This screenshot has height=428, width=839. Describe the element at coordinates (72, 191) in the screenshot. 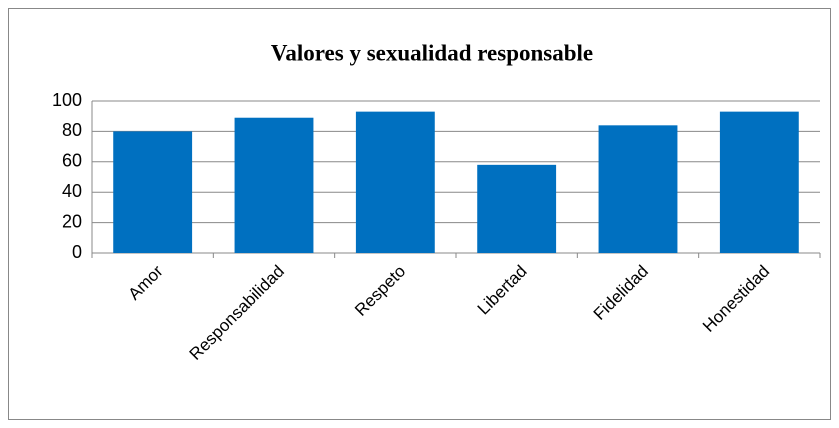

I see `y-tick-label: 40` at that location.